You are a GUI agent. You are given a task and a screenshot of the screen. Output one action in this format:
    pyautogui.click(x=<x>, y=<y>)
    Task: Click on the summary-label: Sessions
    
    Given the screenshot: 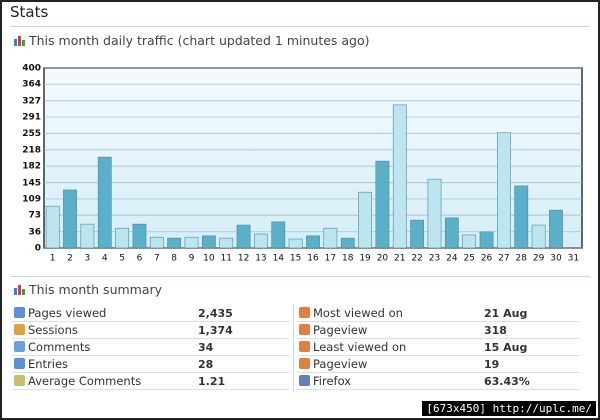 What is the action you would take?
    pyautogui.click(x=53, y=330)
    